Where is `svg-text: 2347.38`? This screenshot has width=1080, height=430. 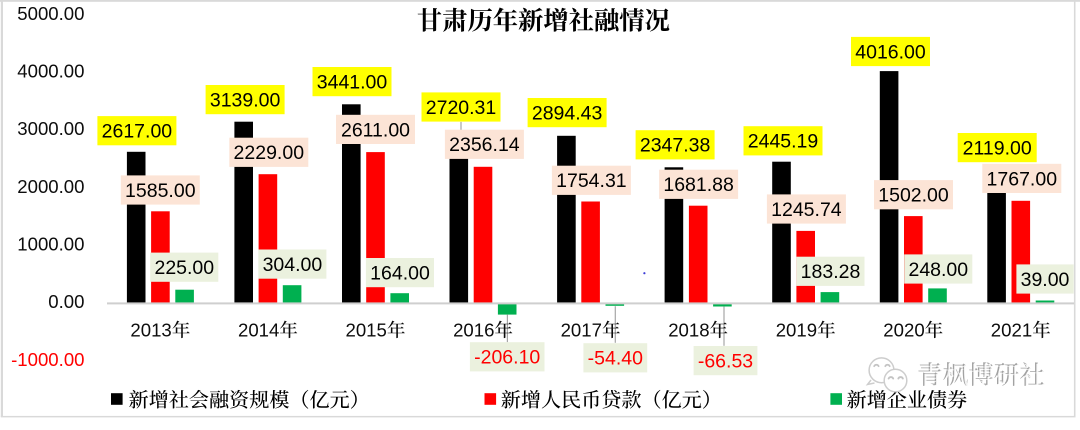 svg-text: 2347.38 is located at coordinates (675, 146).